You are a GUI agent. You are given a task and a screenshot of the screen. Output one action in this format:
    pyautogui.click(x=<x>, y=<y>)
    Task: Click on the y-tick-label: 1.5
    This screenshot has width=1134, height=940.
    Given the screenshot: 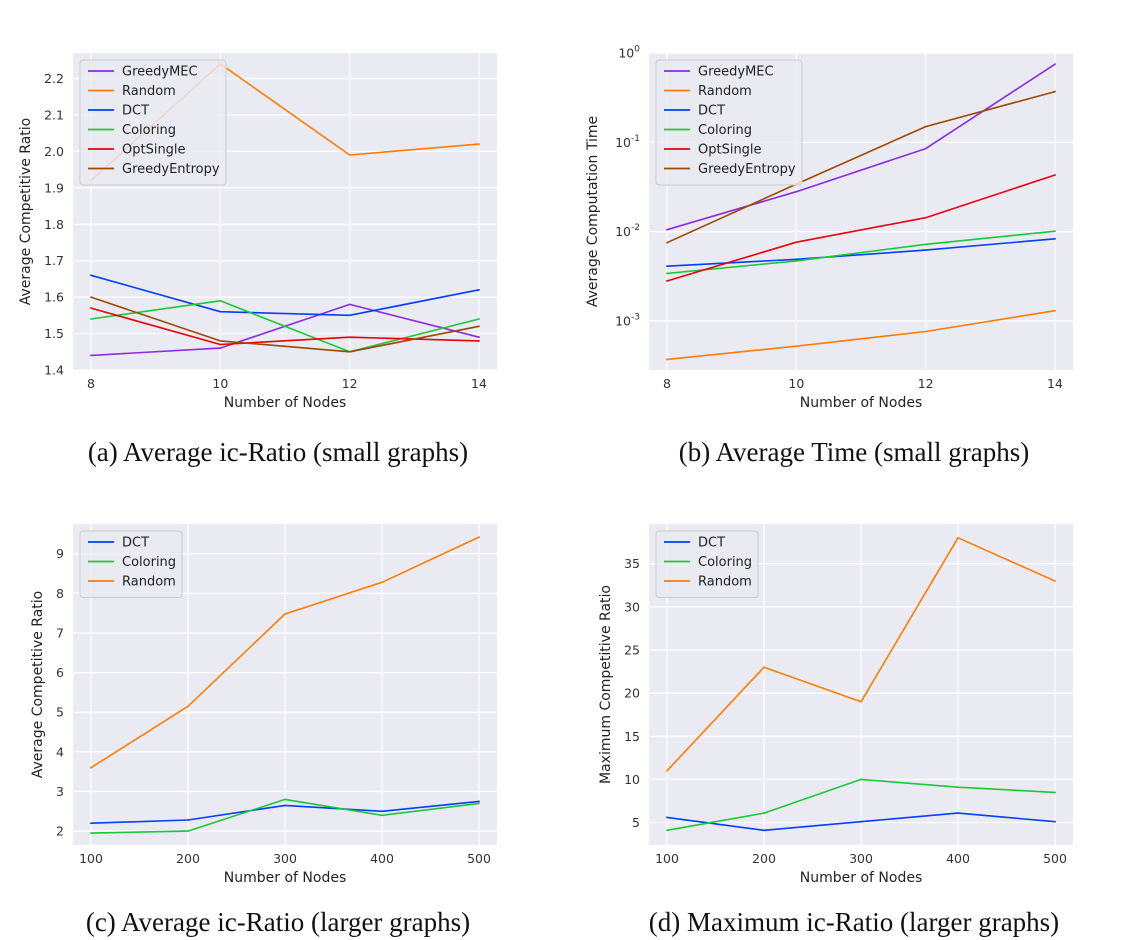 What is the action you would take?
    pyautogui.click(x=54, y=333)
    